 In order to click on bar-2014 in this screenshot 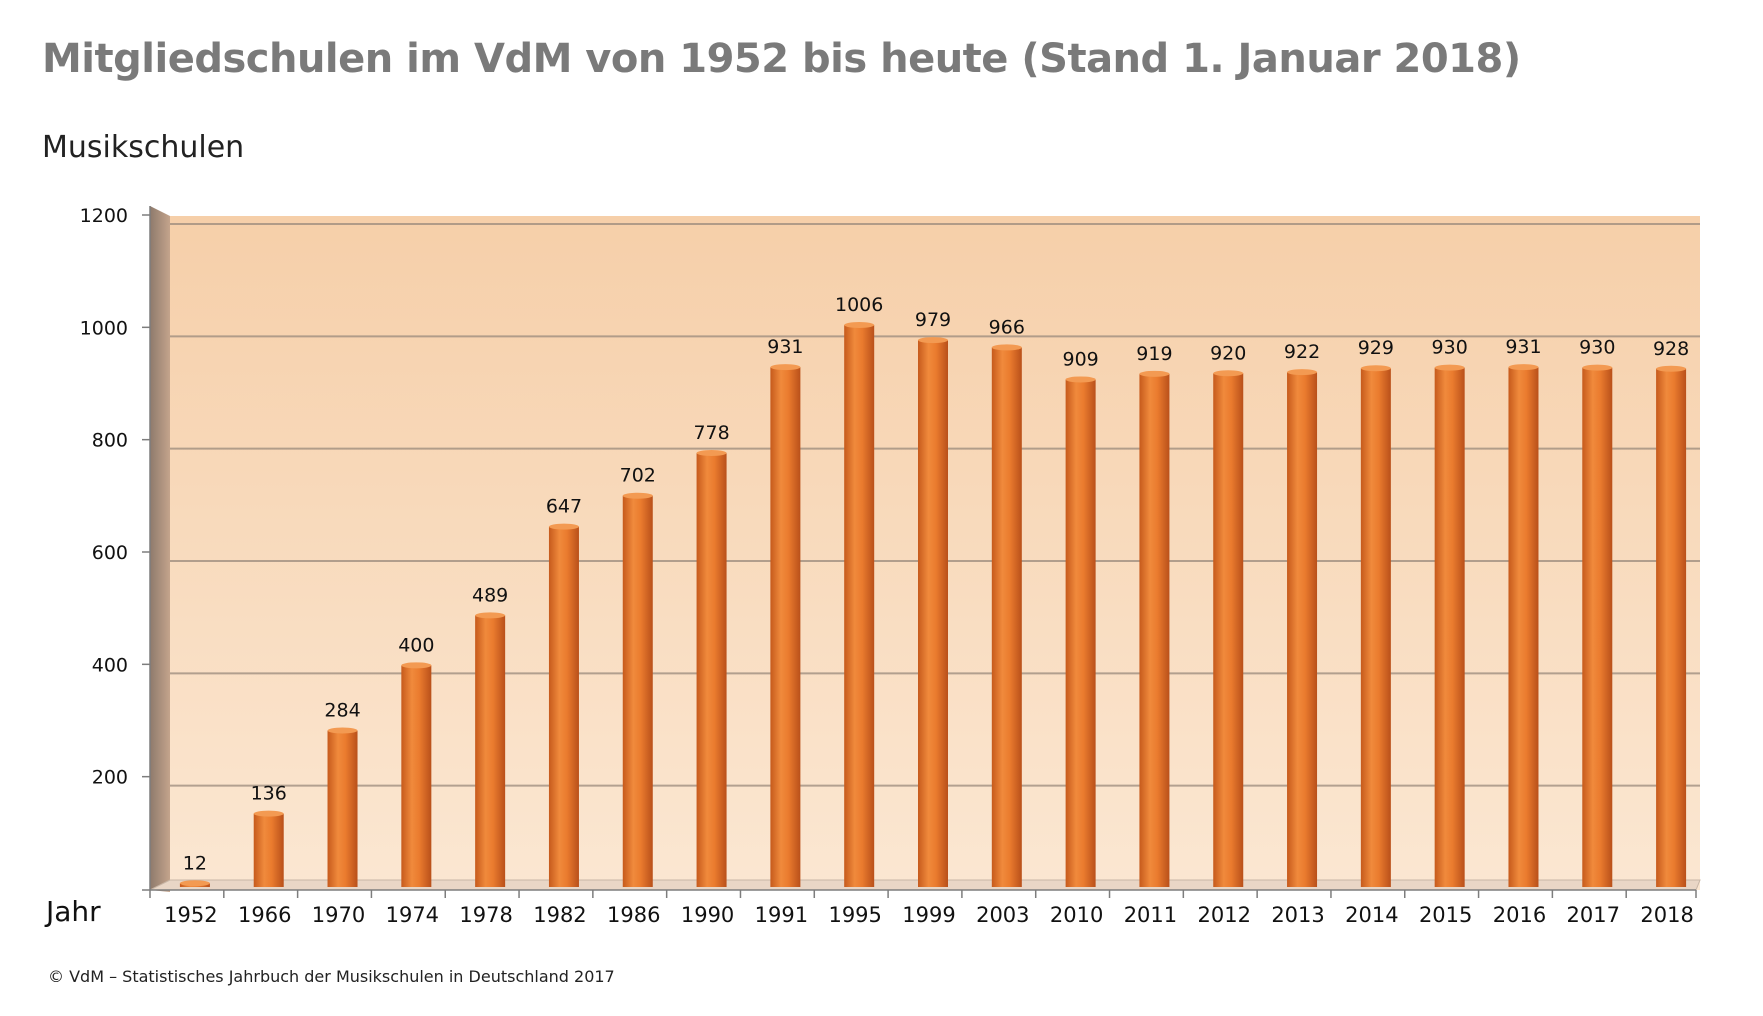, I will do `click(1375, 627)`.